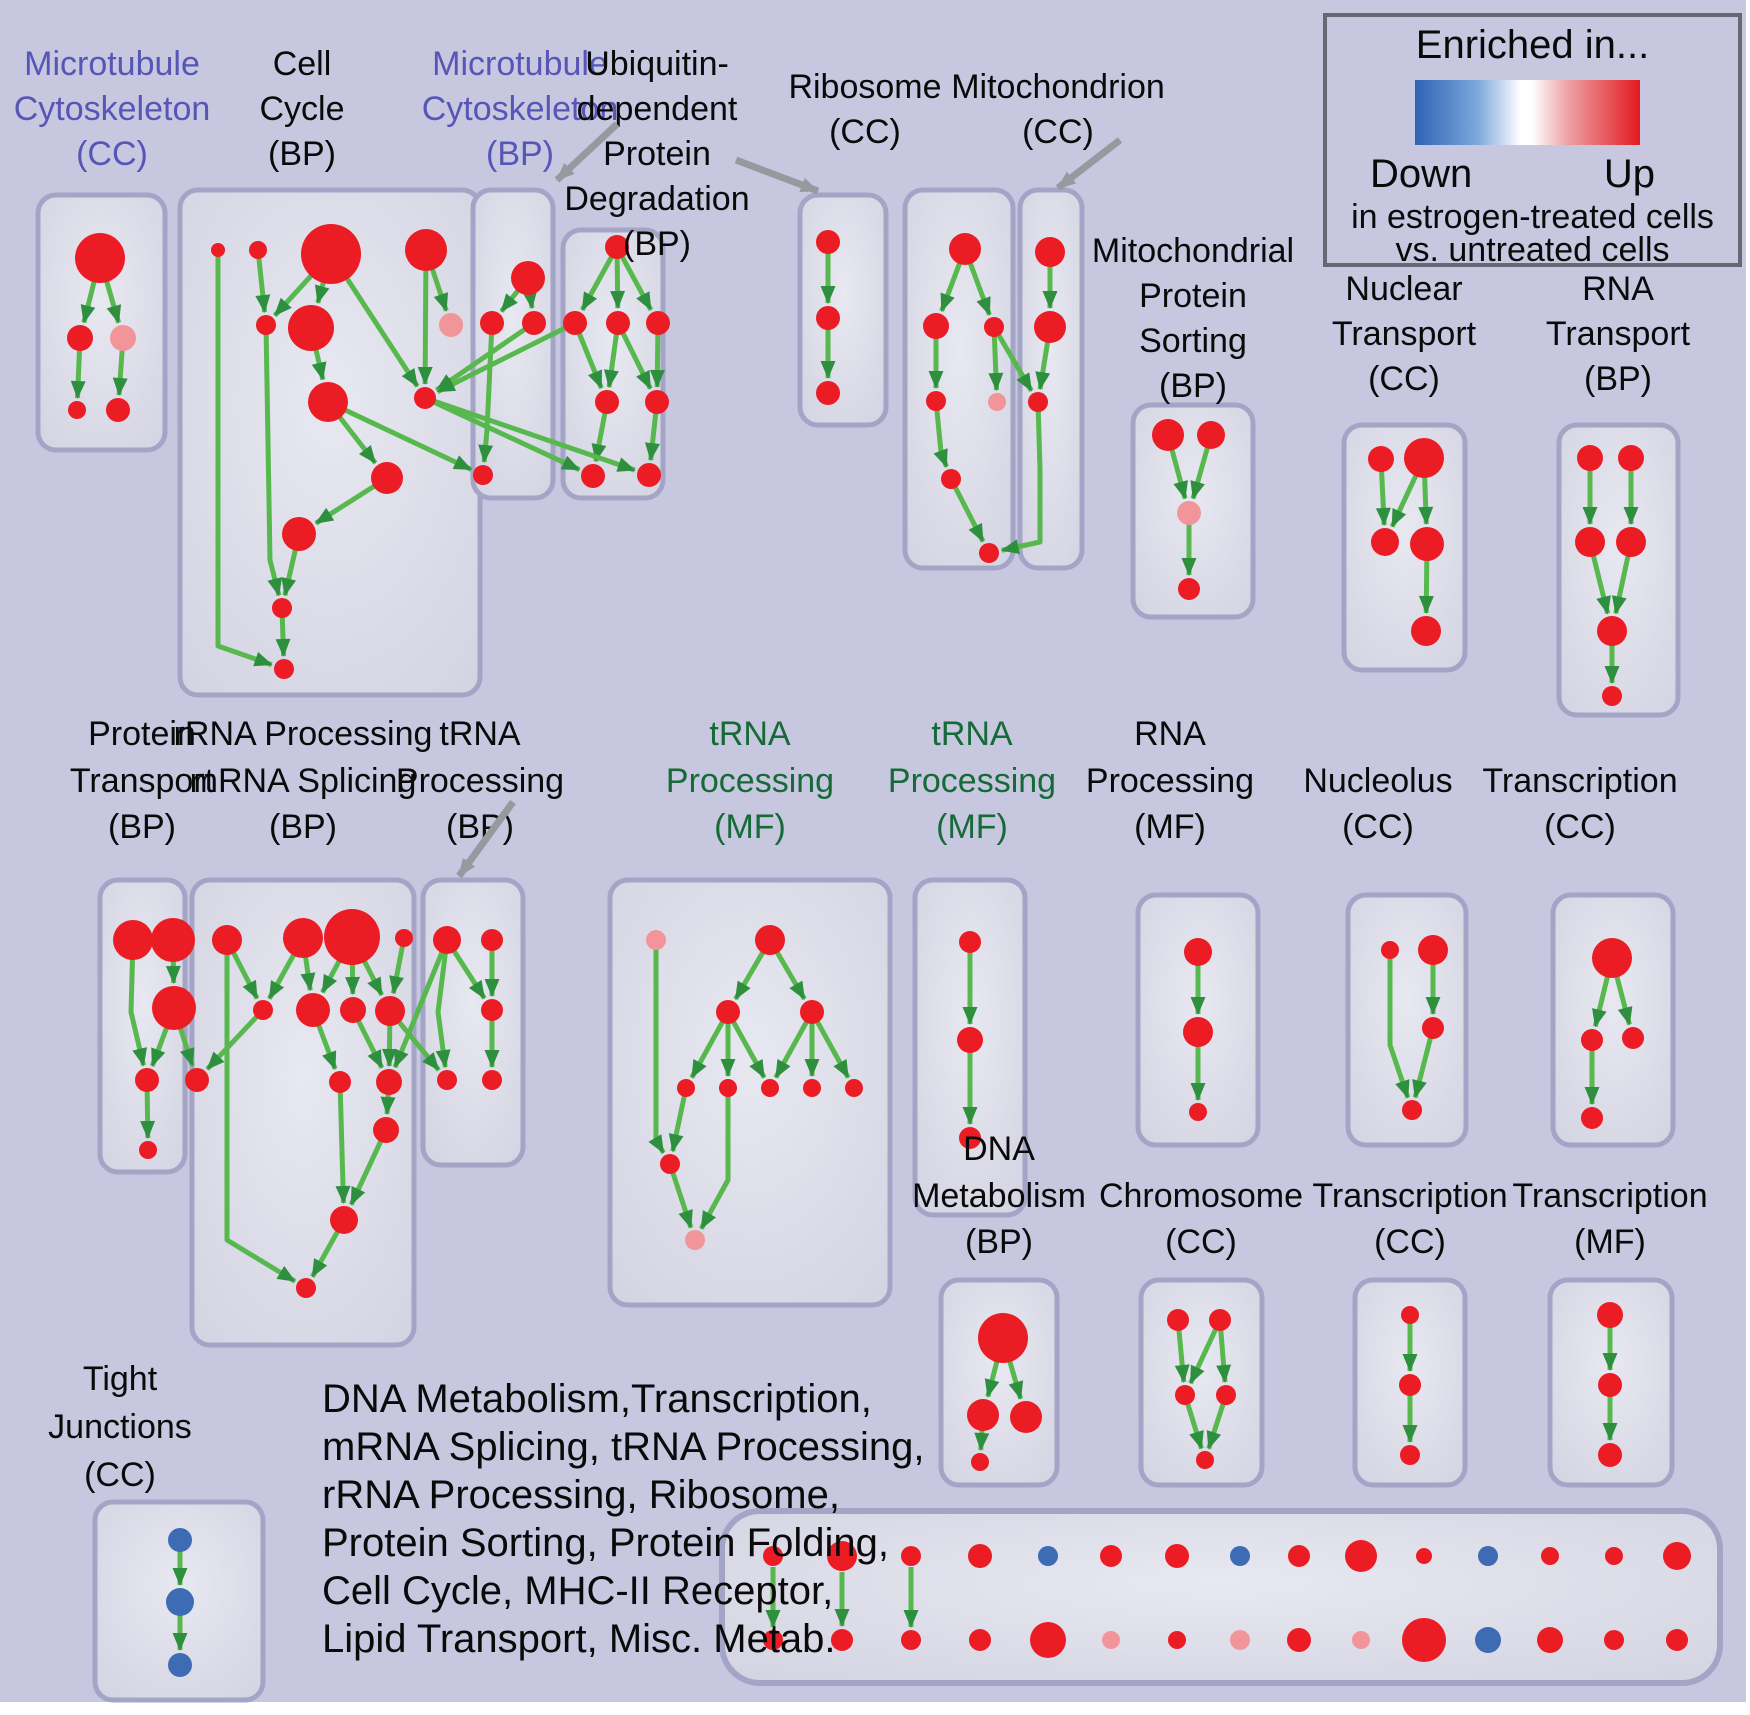 The image size is (1750, 1715). I want to click on free-label-ubiquitin: Protein, so click(657, 154).